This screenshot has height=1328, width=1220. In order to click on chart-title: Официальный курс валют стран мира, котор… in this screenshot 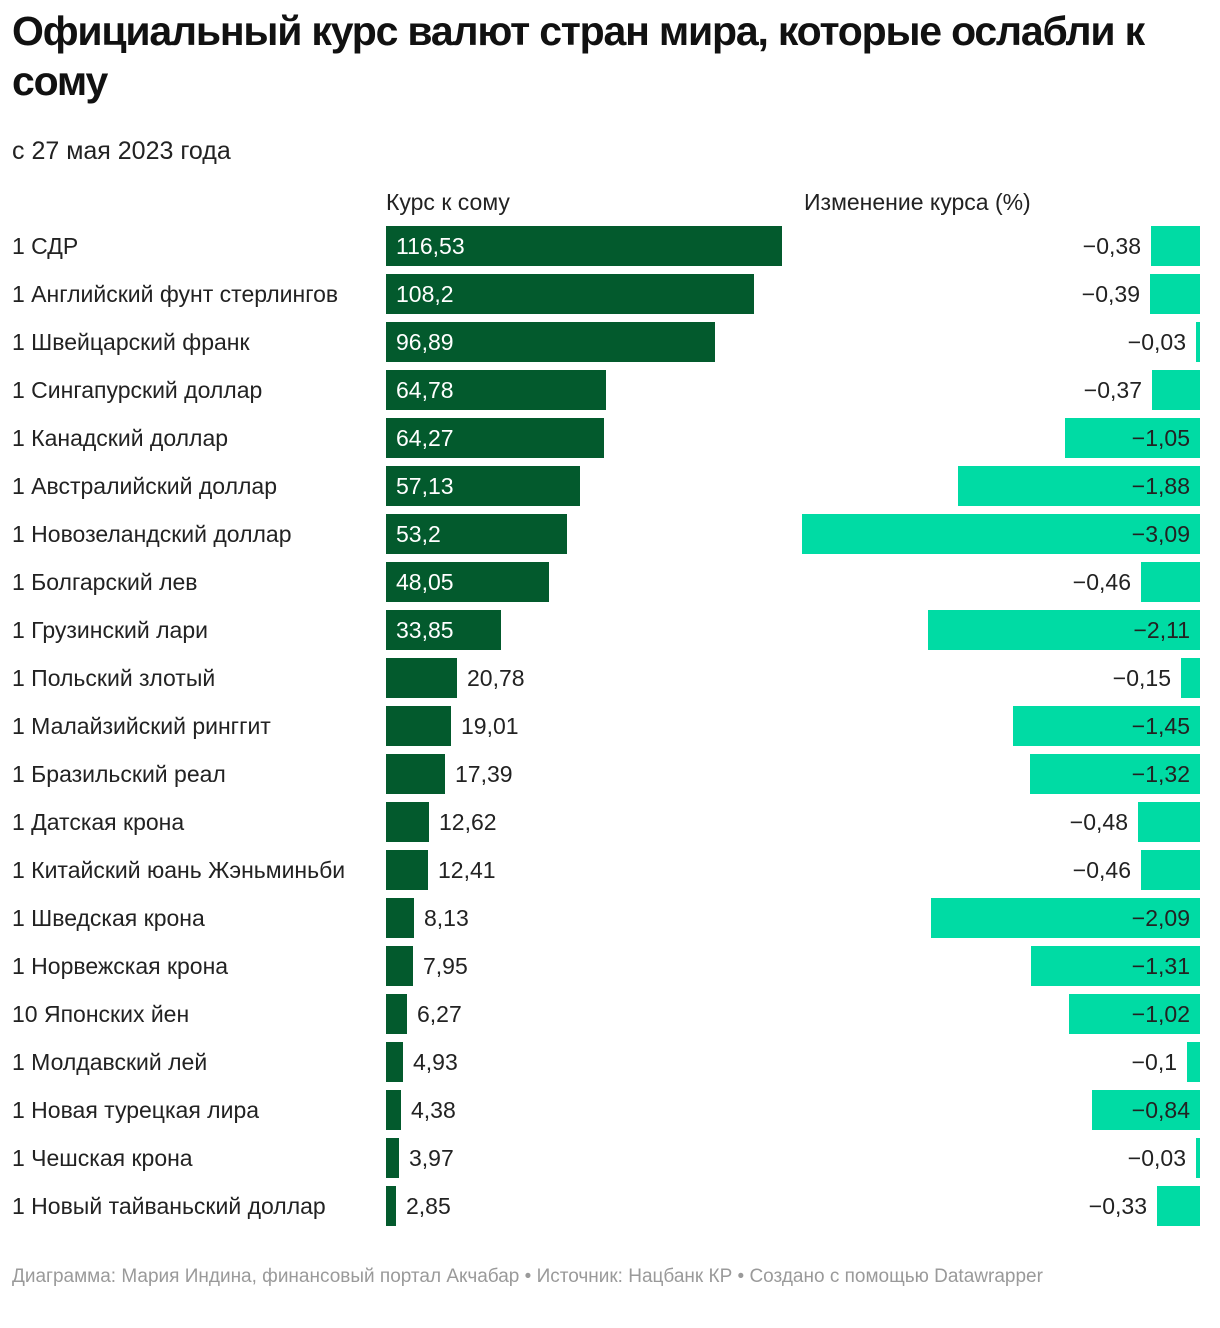, I will do `click(578, 56)`.